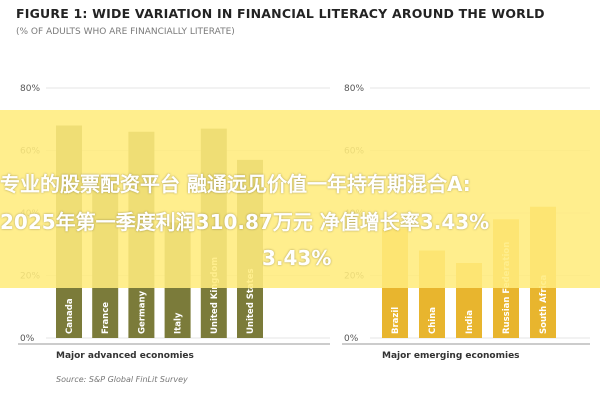 Image resolution: width=600 pixels, height=400 pixels. I want to click on emerging-category-label: Brazil, so click(396, 320).